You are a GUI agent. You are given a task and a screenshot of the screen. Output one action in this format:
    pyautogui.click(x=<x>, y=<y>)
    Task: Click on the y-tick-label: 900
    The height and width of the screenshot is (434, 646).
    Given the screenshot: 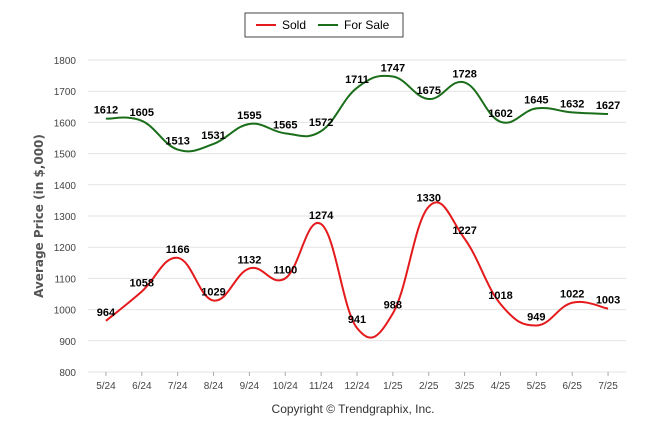 What is the action you would take?
    pyautogui.click(x=67, y=342)
    